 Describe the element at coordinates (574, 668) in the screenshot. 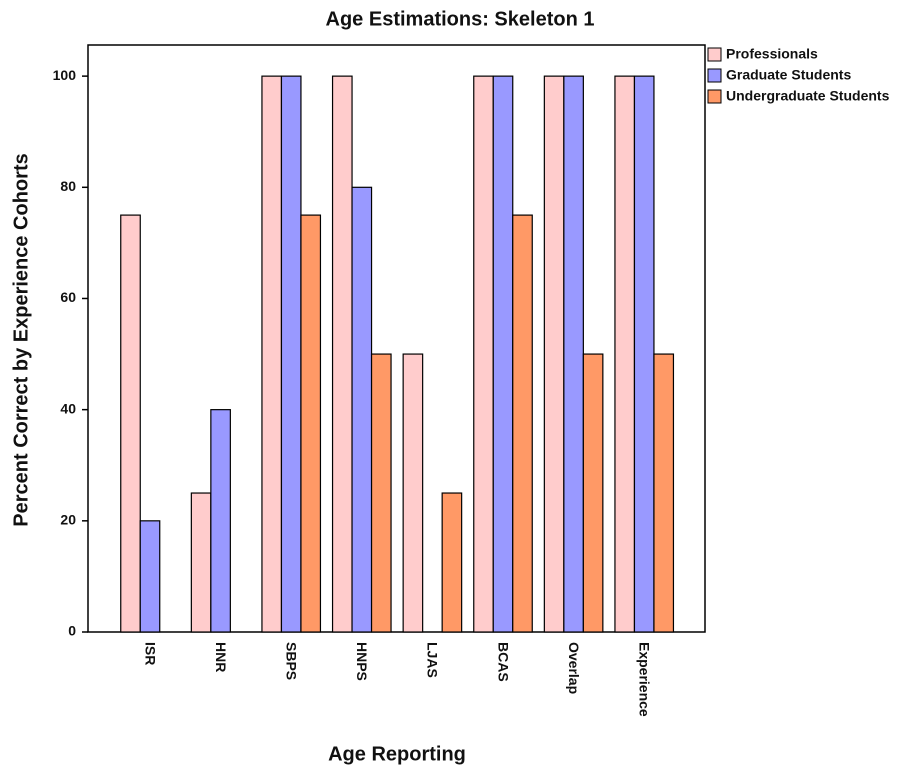

I see `x-tick-label: Overlap` at that location.